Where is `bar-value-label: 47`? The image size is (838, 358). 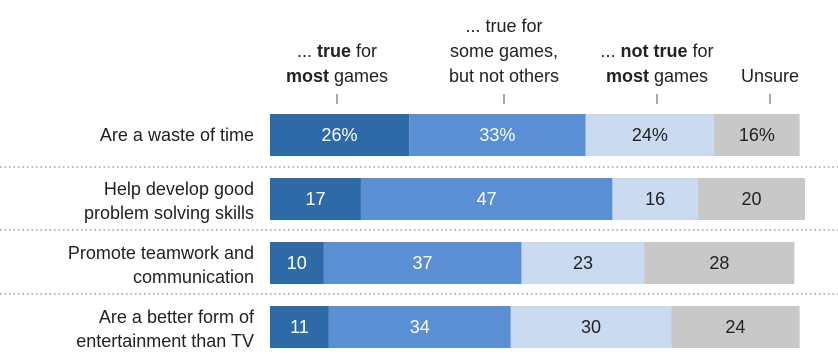
bar-value-label: 47 is located at coordinates (487, 199).